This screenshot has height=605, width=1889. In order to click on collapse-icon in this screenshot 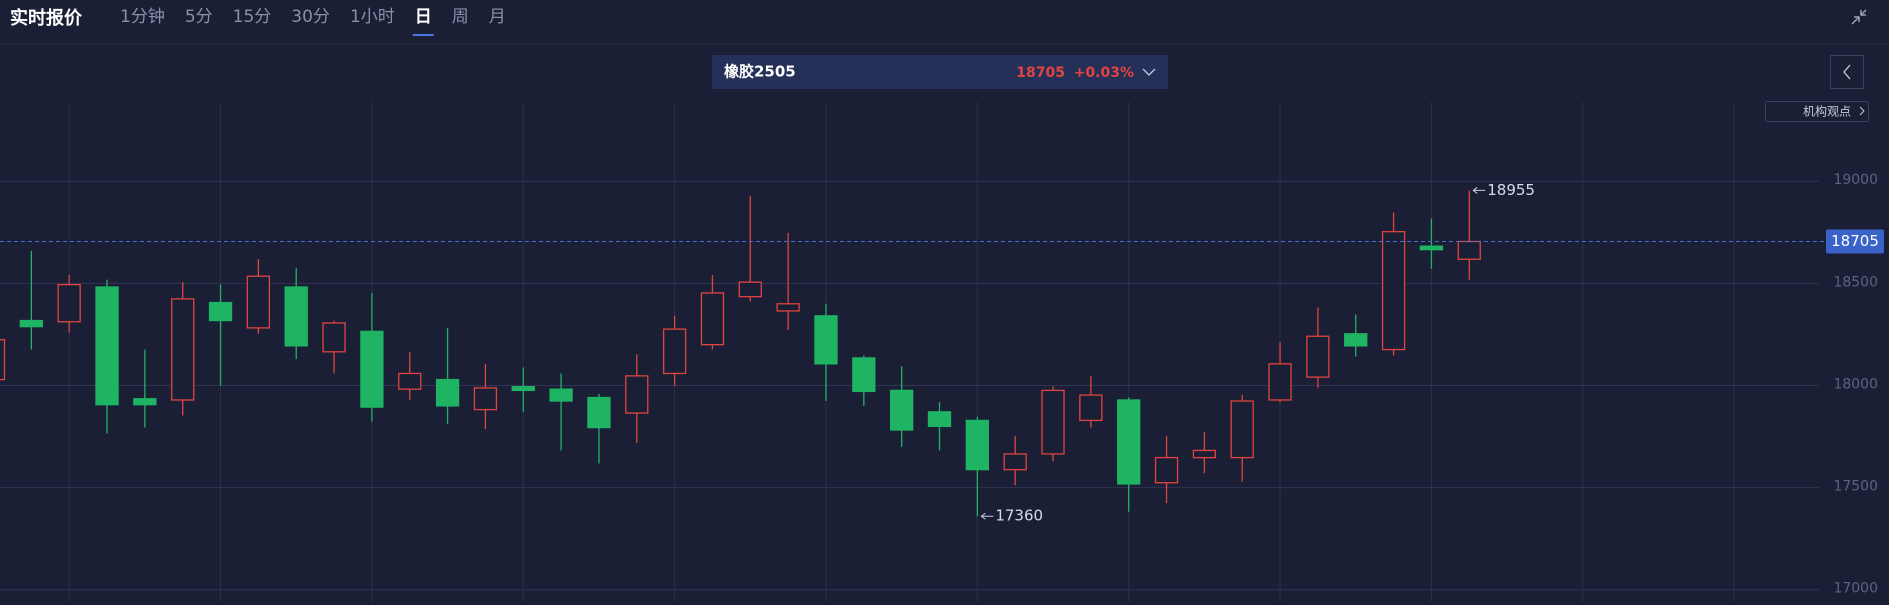, I will do `click(1859, 17)`.